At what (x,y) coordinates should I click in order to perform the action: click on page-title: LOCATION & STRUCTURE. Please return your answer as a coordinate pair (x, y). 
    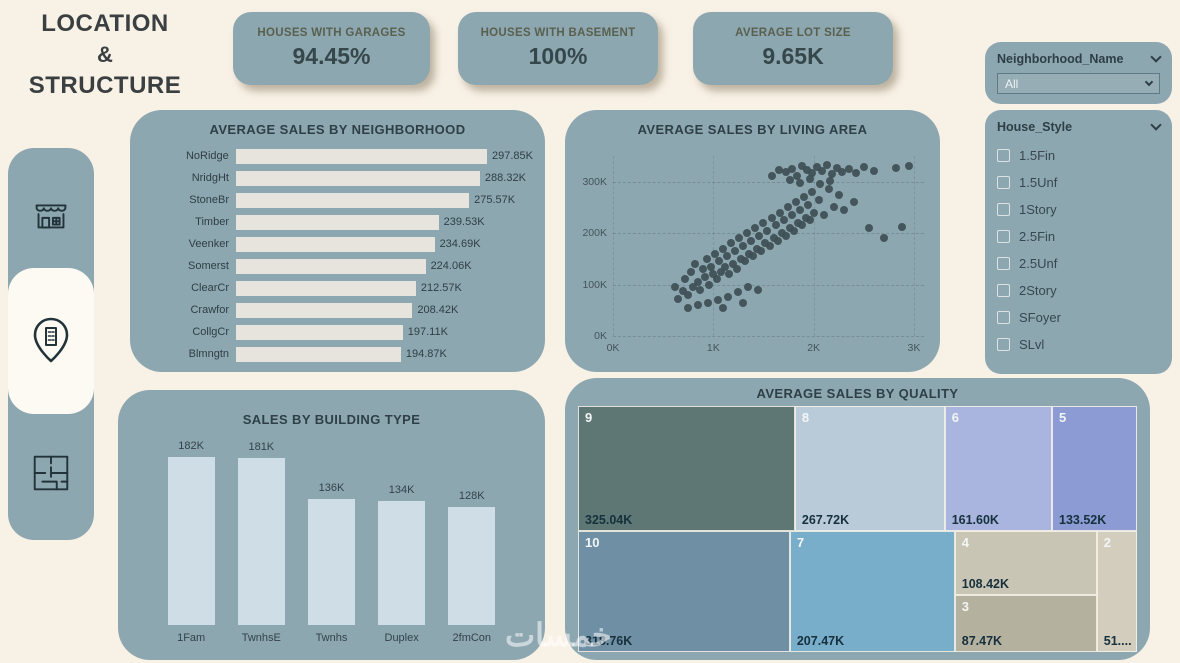
    Looking at the image, I should click on (105, 55).